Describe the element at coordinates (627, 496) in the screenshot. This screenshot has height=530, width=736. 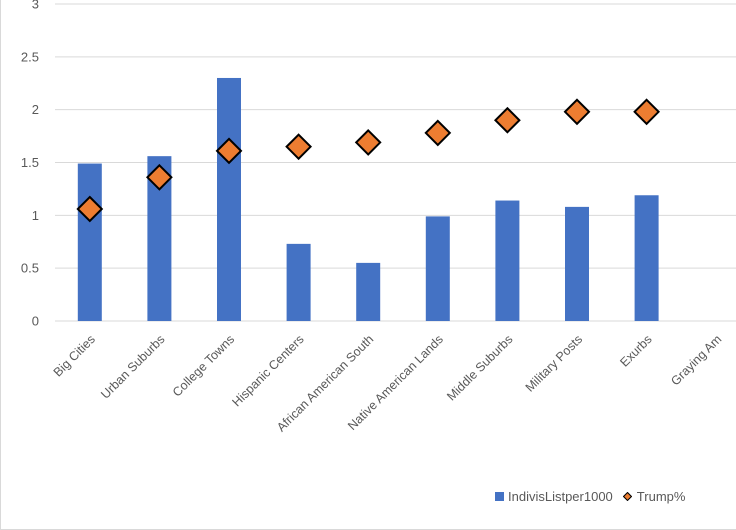
I see `legend-diamond-icon` at that location.